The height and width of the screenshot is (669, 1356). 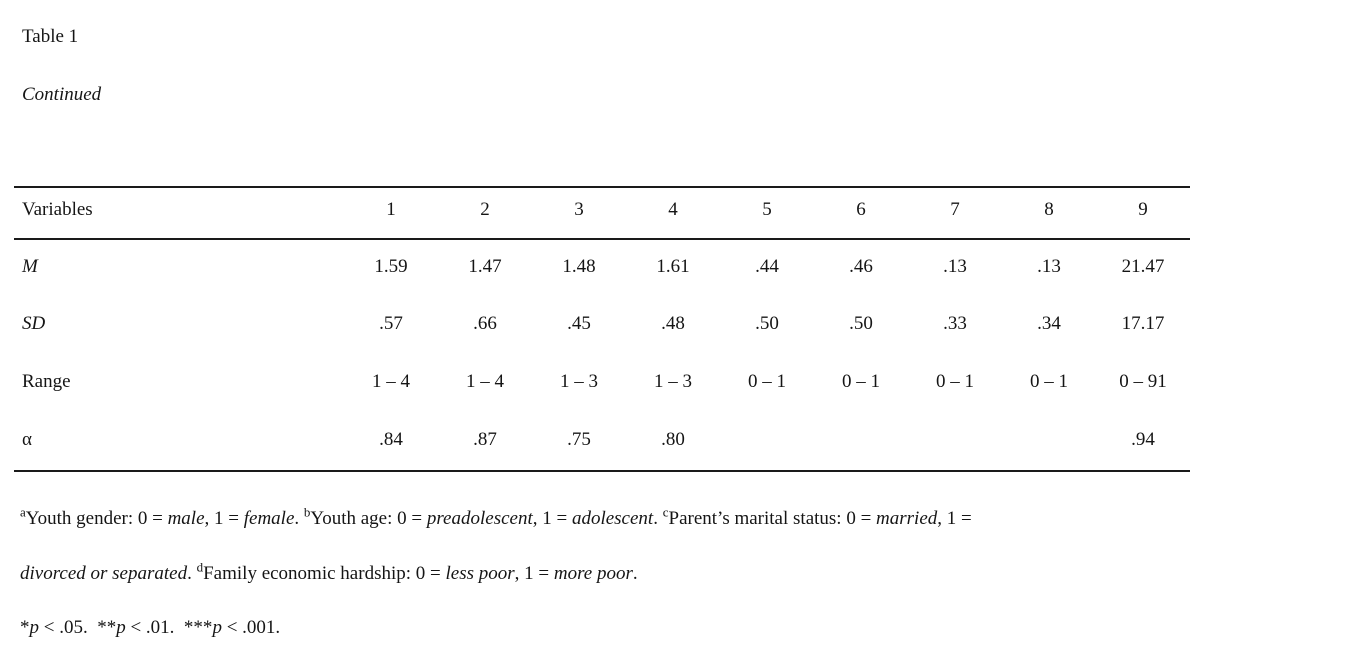 What do you see at coordinates (34, 323) in the screenshot?
I see `row-label-sd: SD` at bounding box center [34, 323].